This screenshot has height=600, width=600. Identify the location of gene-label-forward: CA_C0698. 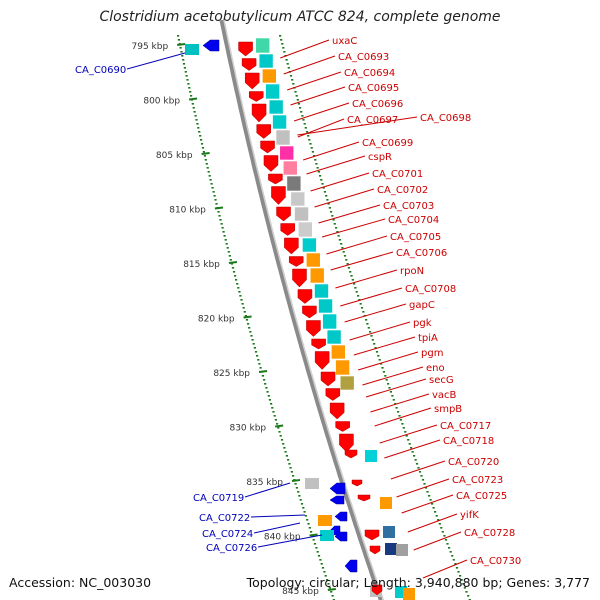
(445, 118).